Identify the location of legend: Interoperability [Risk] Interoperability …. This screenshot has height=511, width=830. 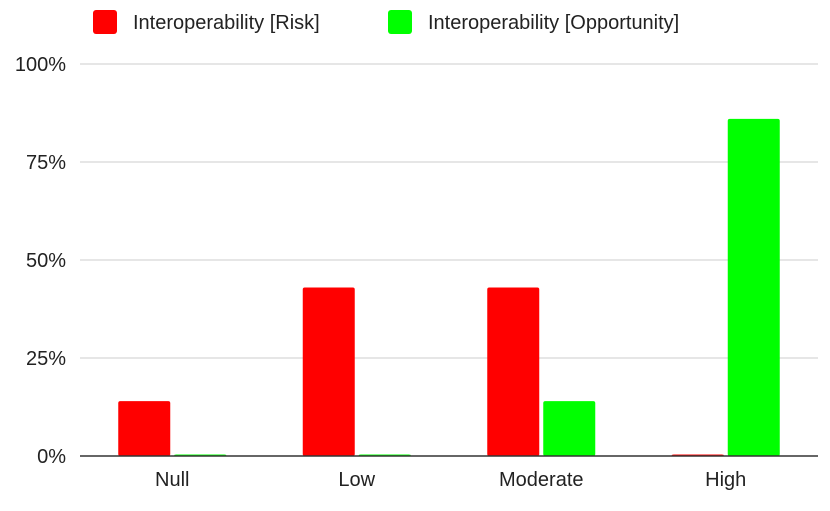
(386, 22).